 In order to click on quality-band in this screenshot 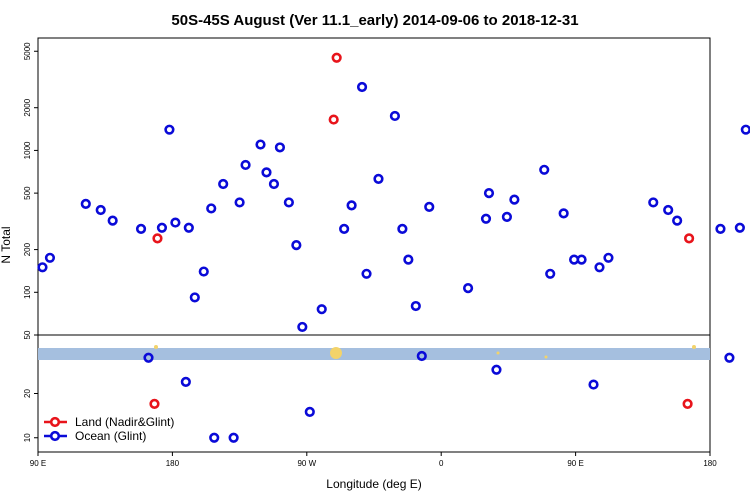, I will do `click(374, 354)`.